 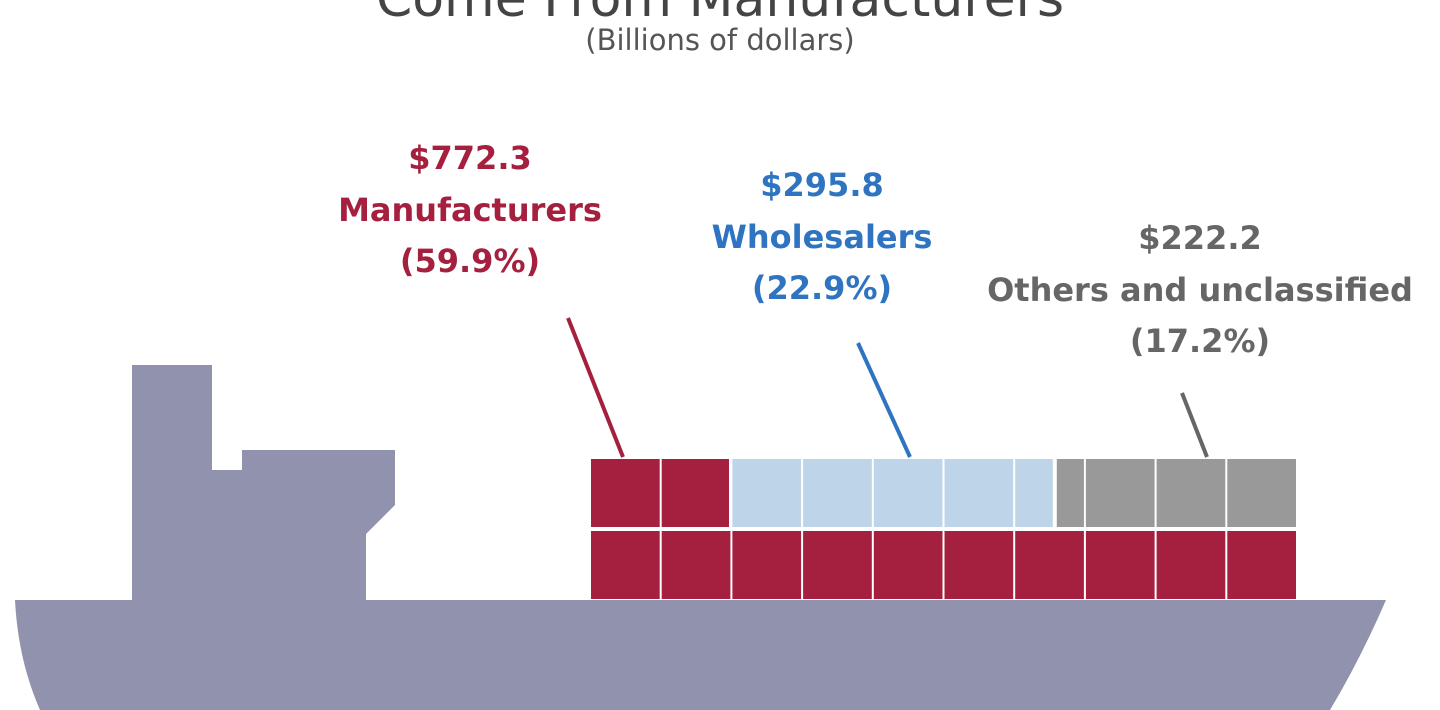 What do you see at coordinates (1199, 238) in the screenshot?
I see `value-label: $222.2` at bounding box center [1199, 238].